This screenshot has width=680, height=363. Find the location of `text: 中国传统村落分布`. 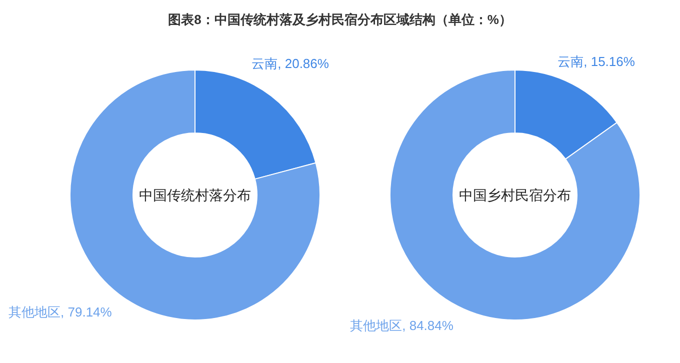

text: 中国传统村落分布 is located at coordinates (195, 195).